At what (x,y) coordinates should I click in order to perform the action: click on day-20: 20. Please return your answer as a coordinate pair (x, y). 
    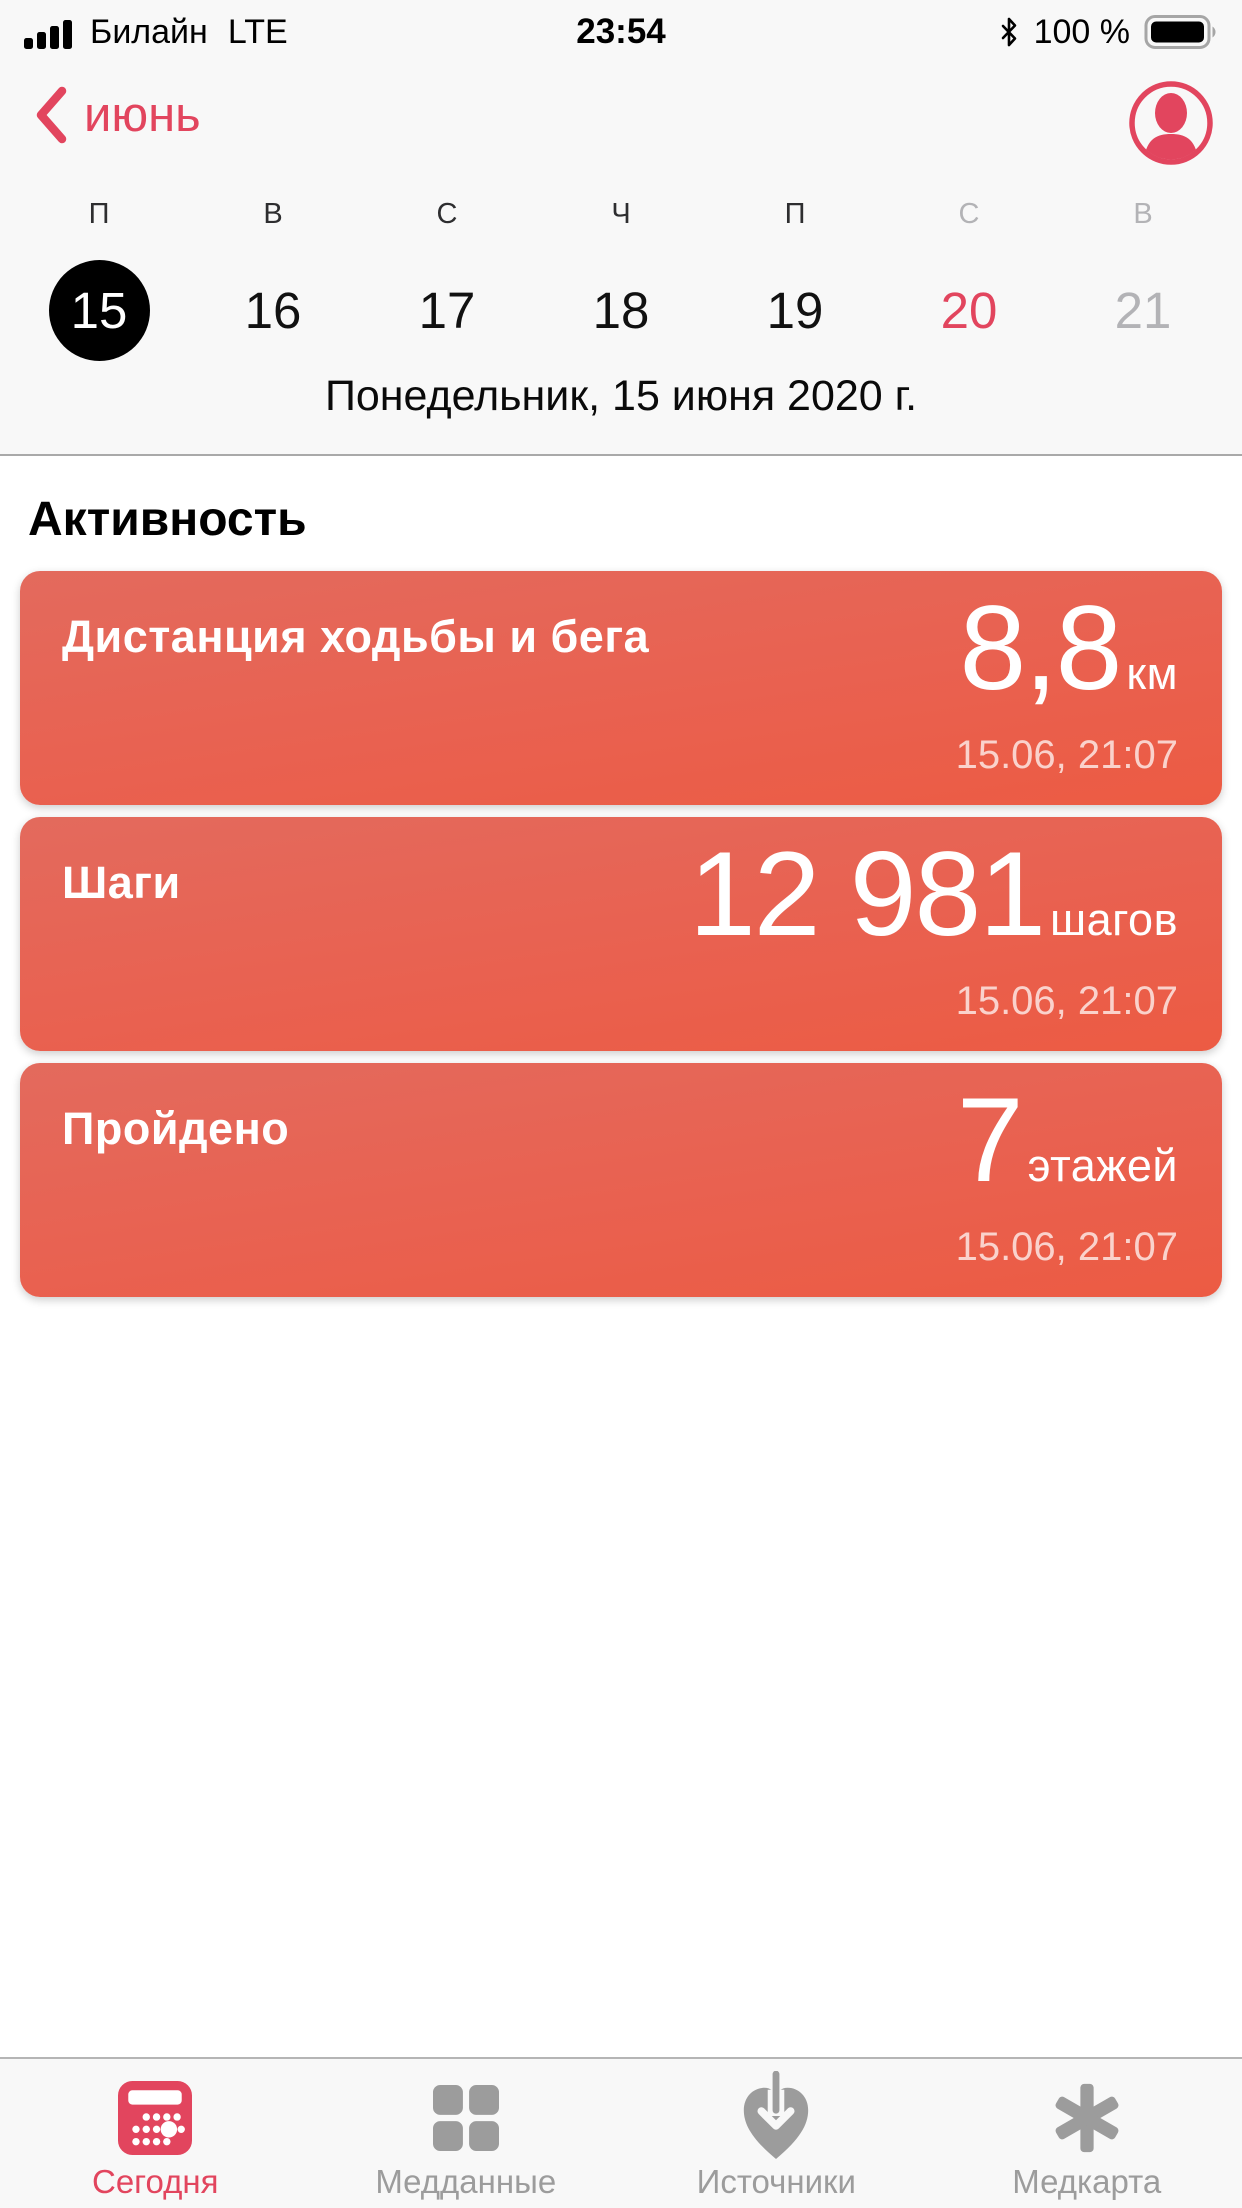
    Looking at the image, I should click on (969, 310).